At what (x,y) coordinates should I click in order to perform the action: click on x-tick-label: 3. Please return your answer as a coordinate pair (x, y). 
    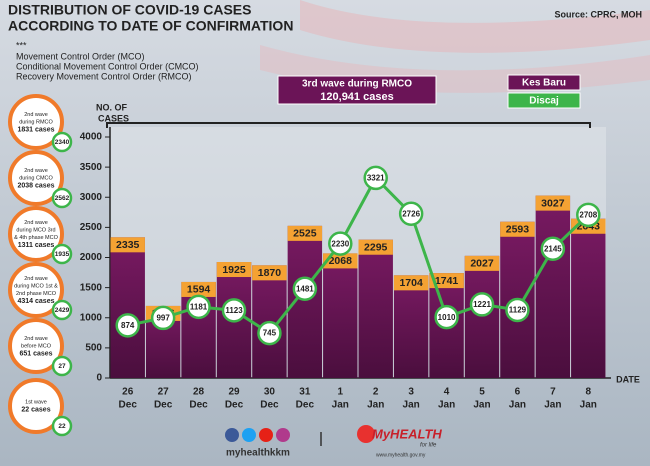
    Looking at the image, I should click on (411, 392).